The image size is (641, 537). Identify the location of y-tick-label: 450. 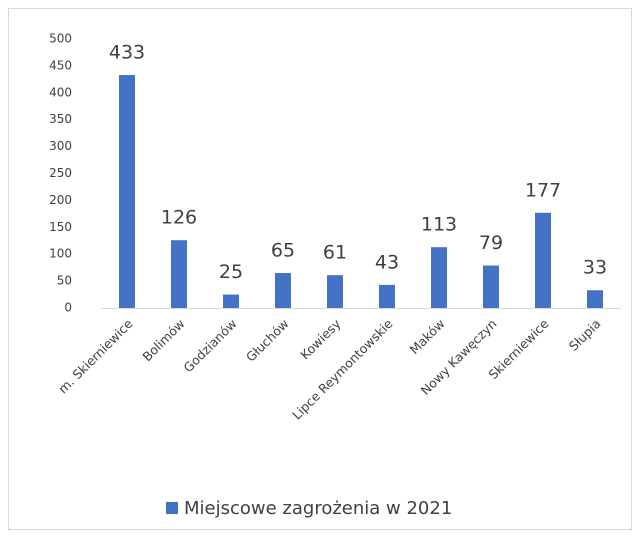
(60, 65).